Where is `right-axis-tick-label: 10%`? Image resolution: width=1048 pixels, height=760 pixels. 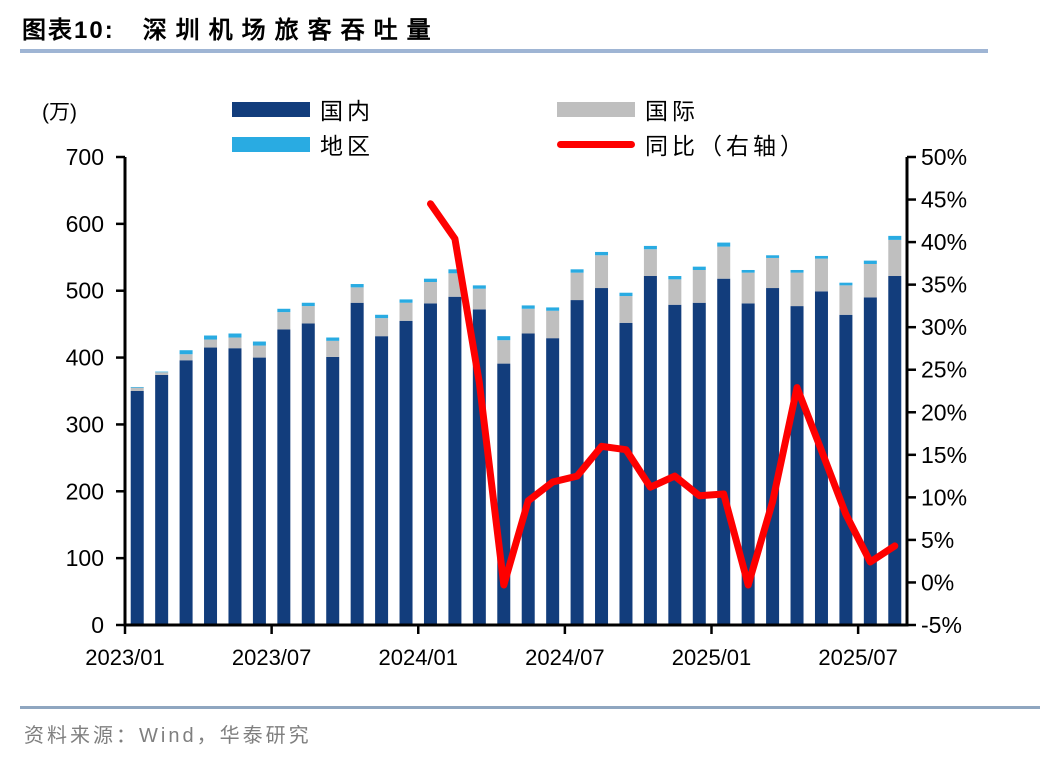 right-axis-tick-label: 10% is located at coordinates (944, 497).